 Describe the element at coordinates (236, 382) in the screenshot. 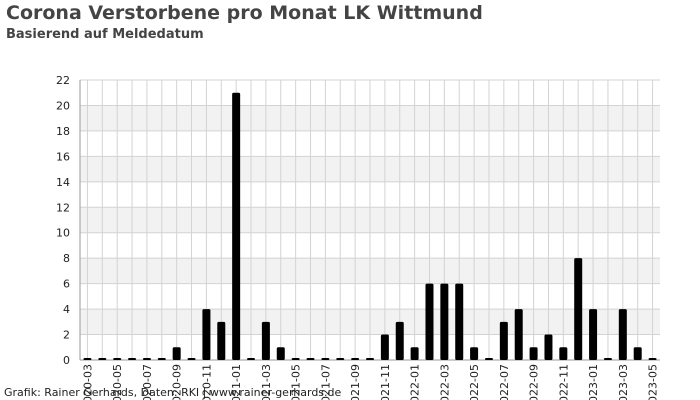

I see `x-tick-label: 2021-01` at that location.